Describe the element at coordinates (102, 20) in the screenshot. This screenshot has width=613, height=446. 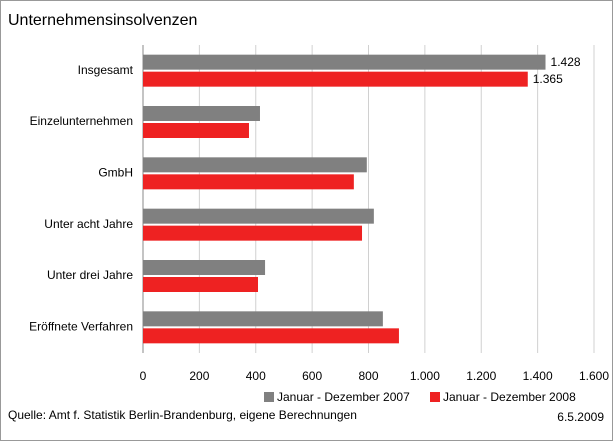
I see `chart-title: Unternehmensinsolvenzen` at that location.